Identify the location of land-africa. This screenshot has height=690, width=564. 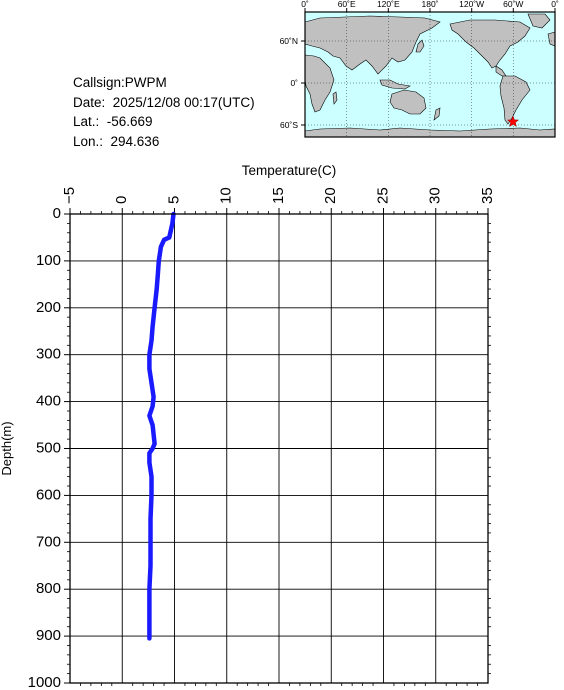
(319, 83).